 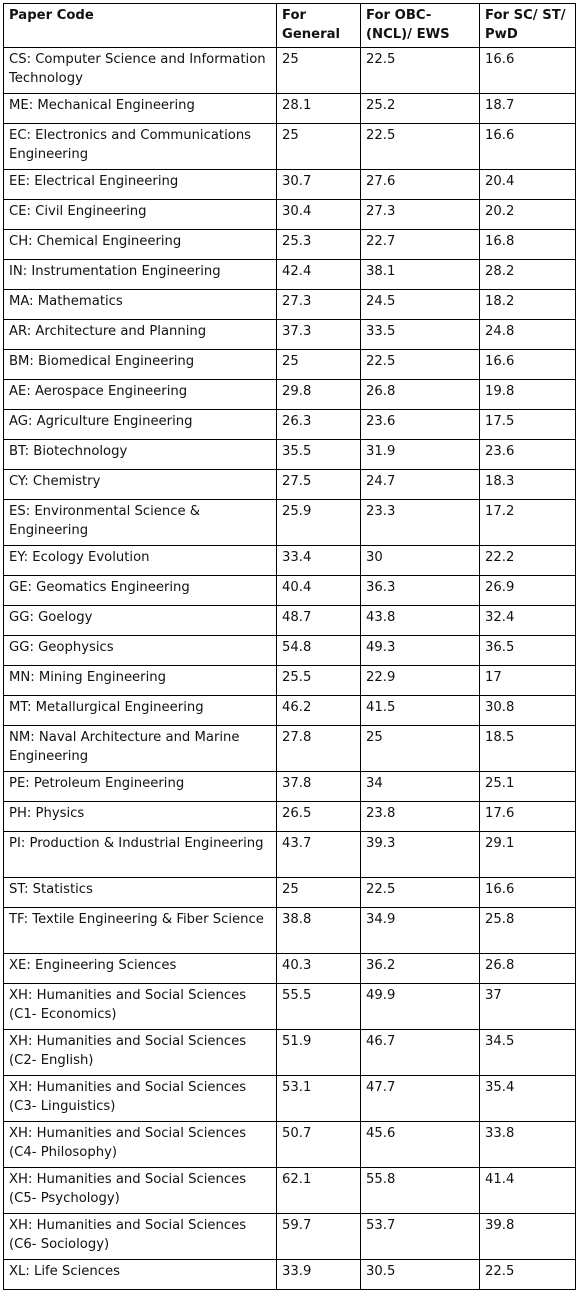 What do you see at coordinates (140, 274) in the screenshot?
I see `paper-code-cell: IN: Instrumentation Engineering` at bounding box center [140, 274].